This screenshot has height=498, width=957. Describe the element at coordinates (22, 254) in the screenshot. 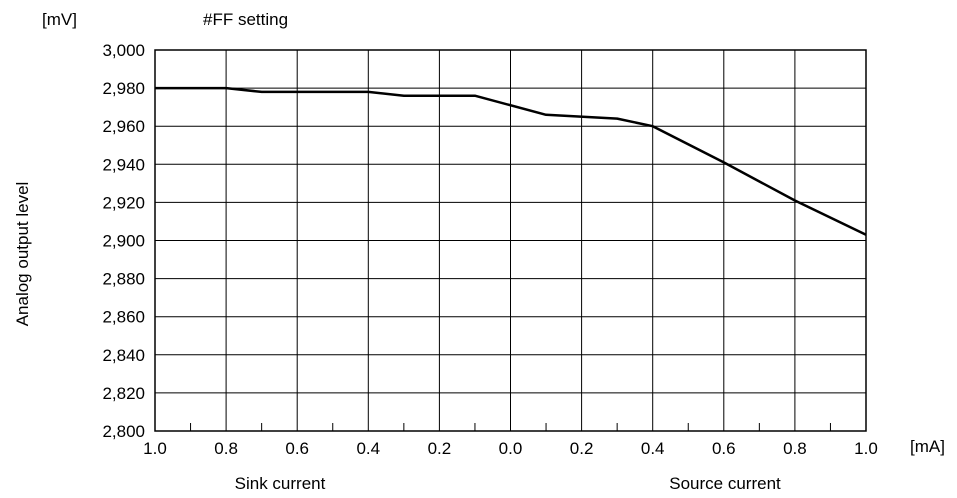

I see `y-axis-label: Analog output level` at that location.